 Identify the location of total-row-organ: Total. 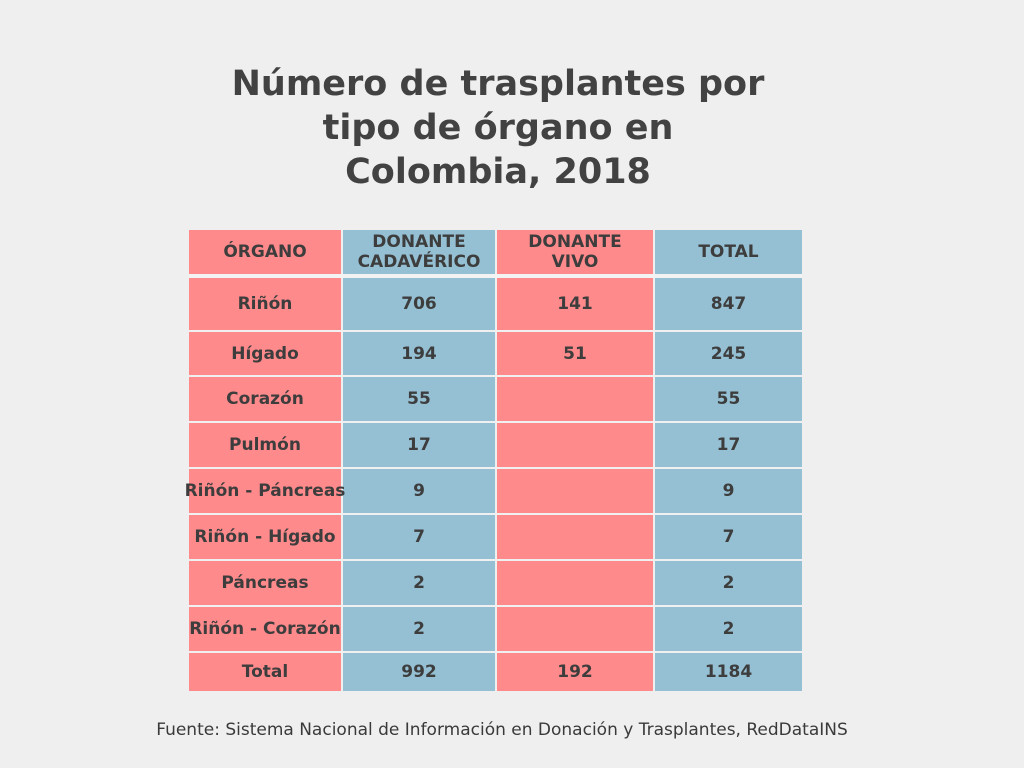
(265, 672).